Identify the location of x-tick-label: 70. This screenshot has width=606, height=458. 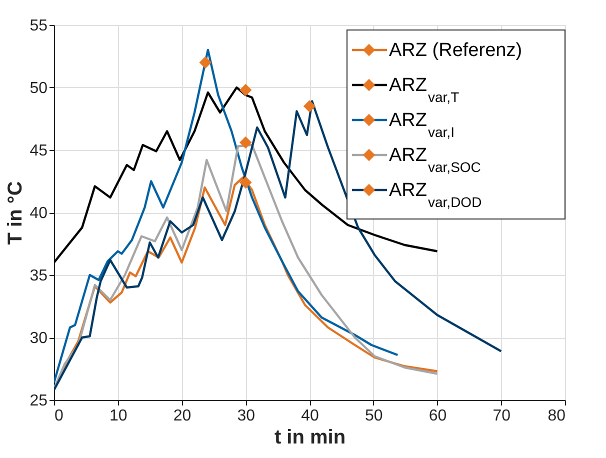
(501, 416).